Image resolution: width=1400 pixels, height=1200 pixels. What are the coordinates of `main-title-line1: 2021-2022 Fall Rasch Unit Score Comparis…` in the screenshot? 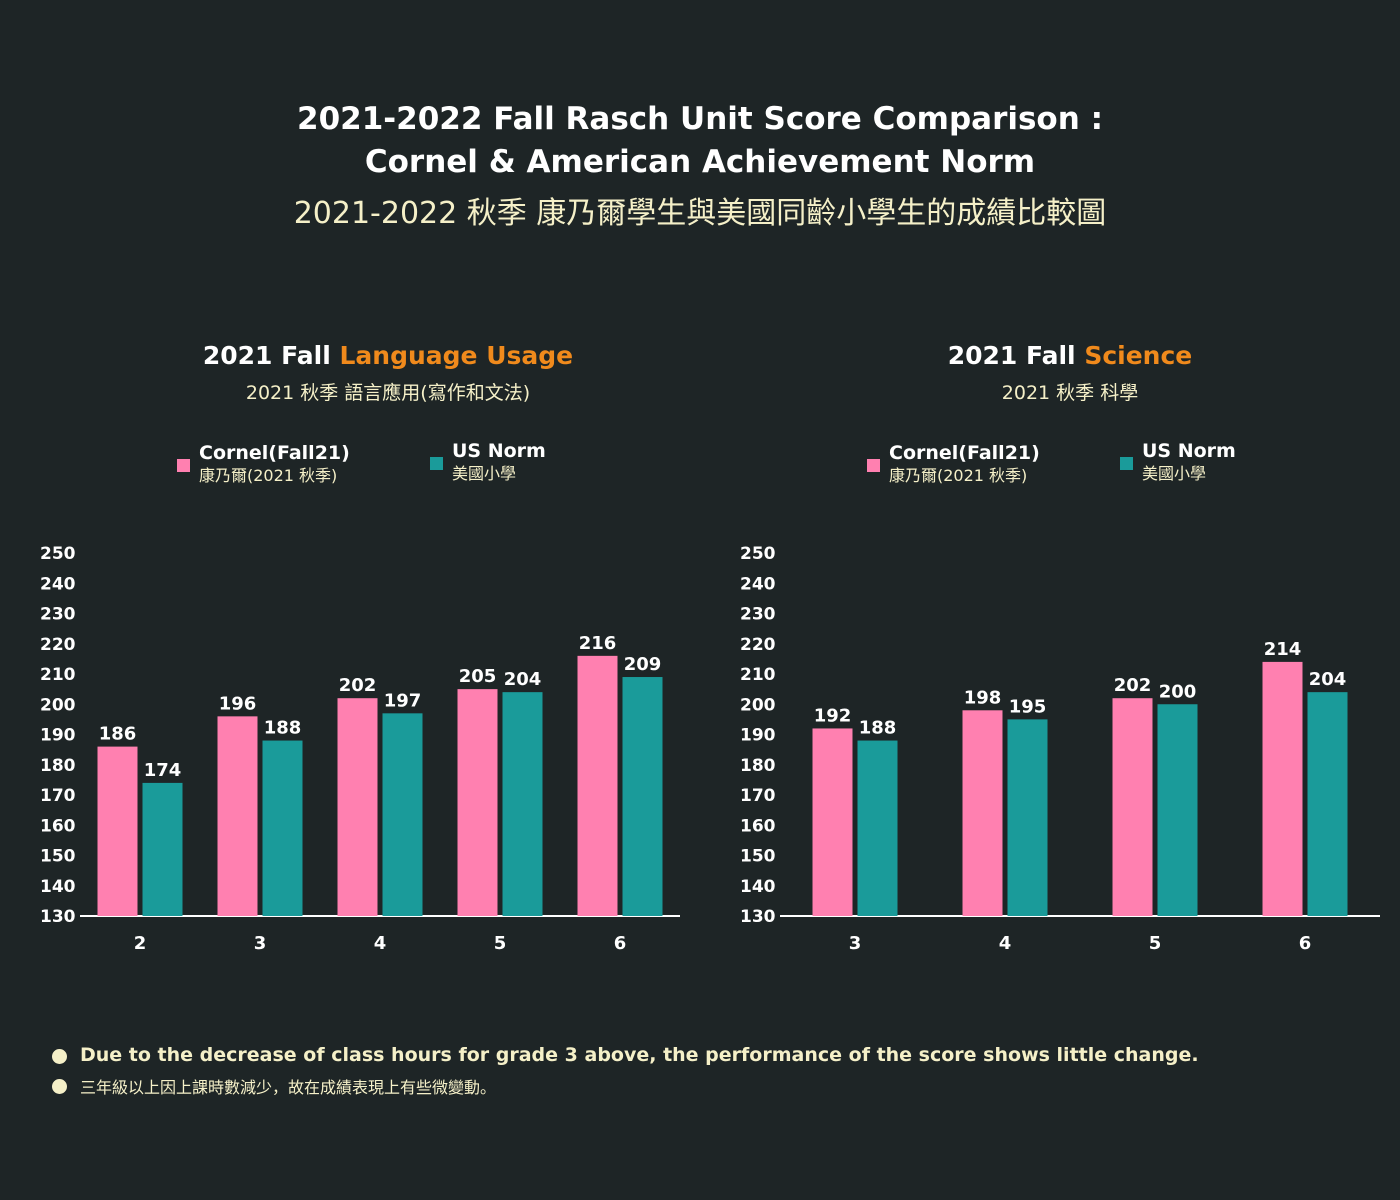 It's located at (700, 119).